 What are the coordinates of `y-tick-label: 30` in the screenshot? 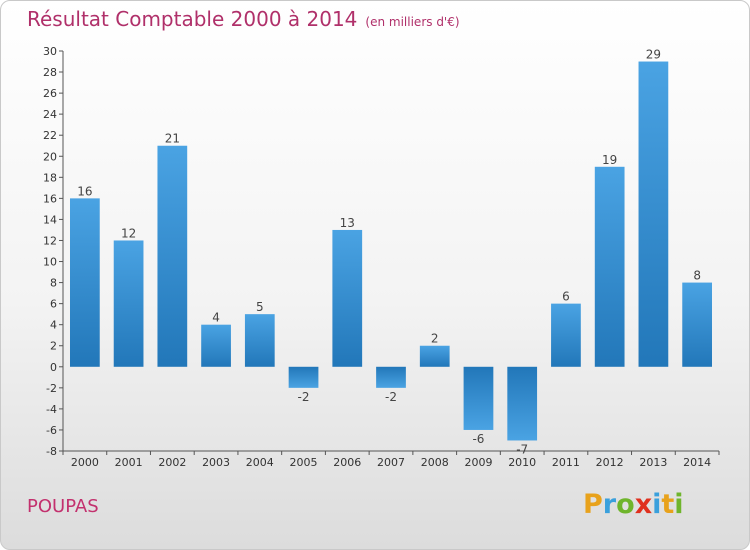 It's located at (50, 51).